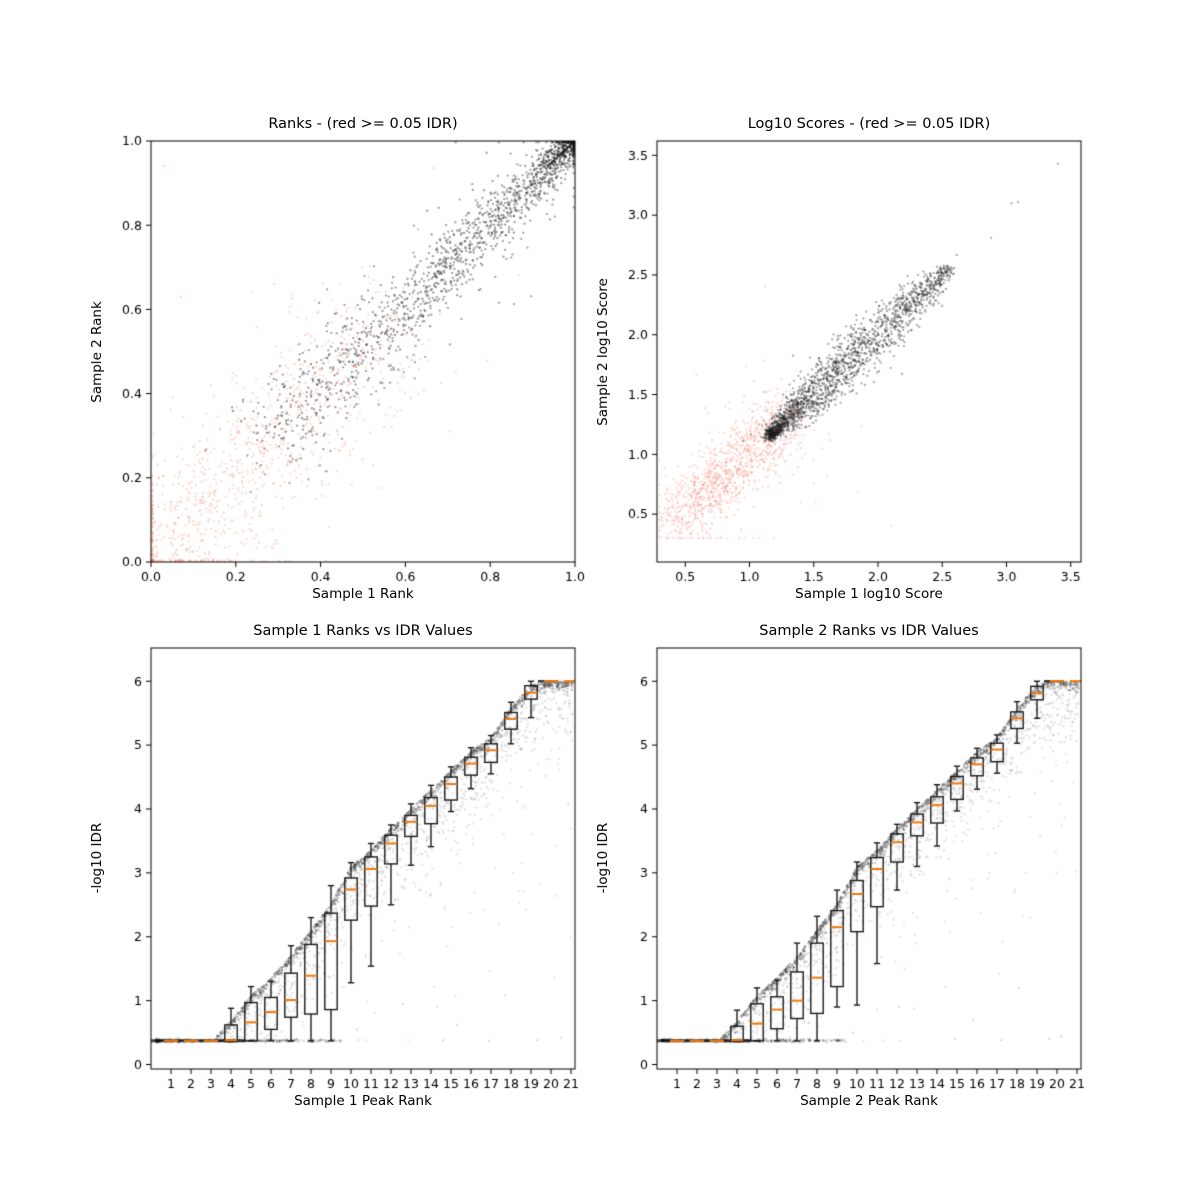  Describe the element at coordinates (97, 352) in the screenshot. I see `ylabel-ranks: Sample 2 Rank` at that location.